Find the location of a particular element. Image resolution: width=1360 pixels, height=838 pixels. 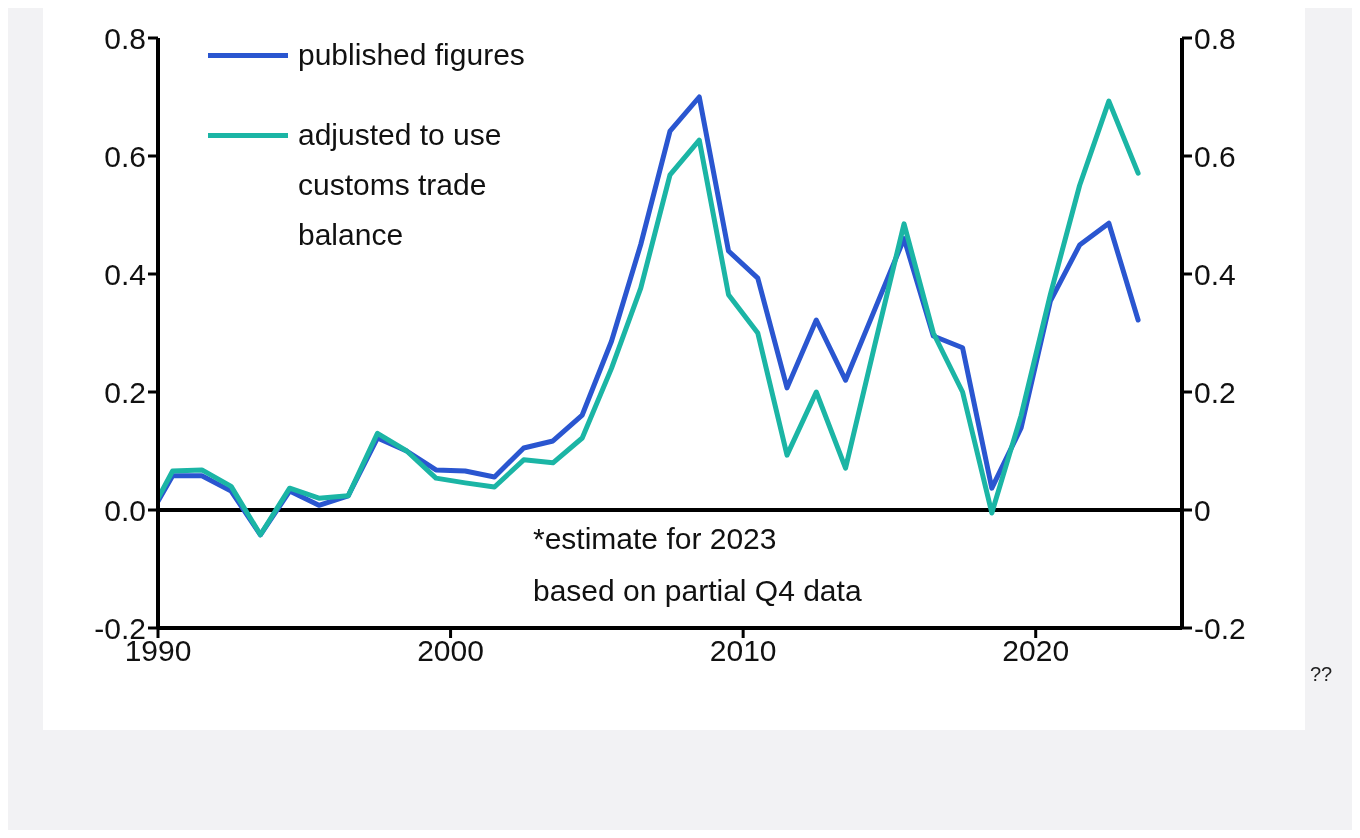

x-tick-label: 2000 is located at coordinates (450, 651).